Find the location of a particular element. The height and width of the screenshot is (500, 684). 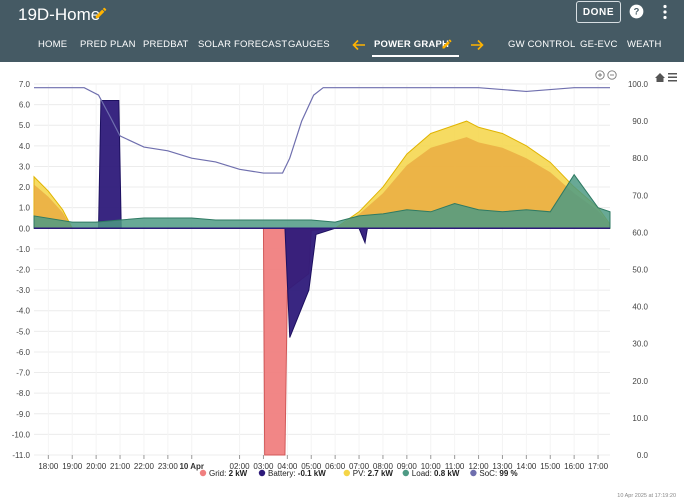

x-axis-tick-label: 05:00 is located at coordinates (311, 466).